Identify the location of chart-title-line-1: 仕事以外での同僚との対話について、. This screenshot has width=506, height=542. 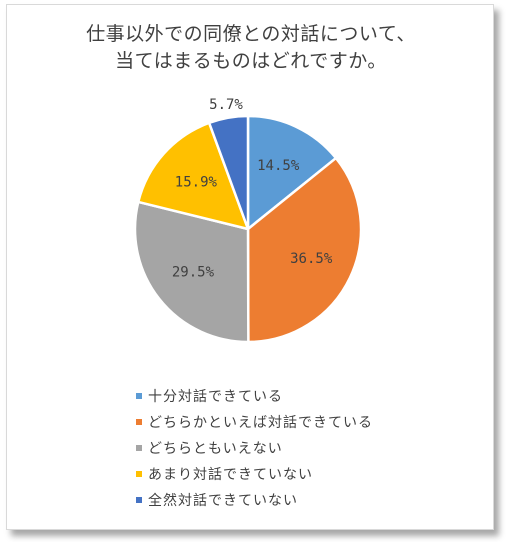
(251, 34).